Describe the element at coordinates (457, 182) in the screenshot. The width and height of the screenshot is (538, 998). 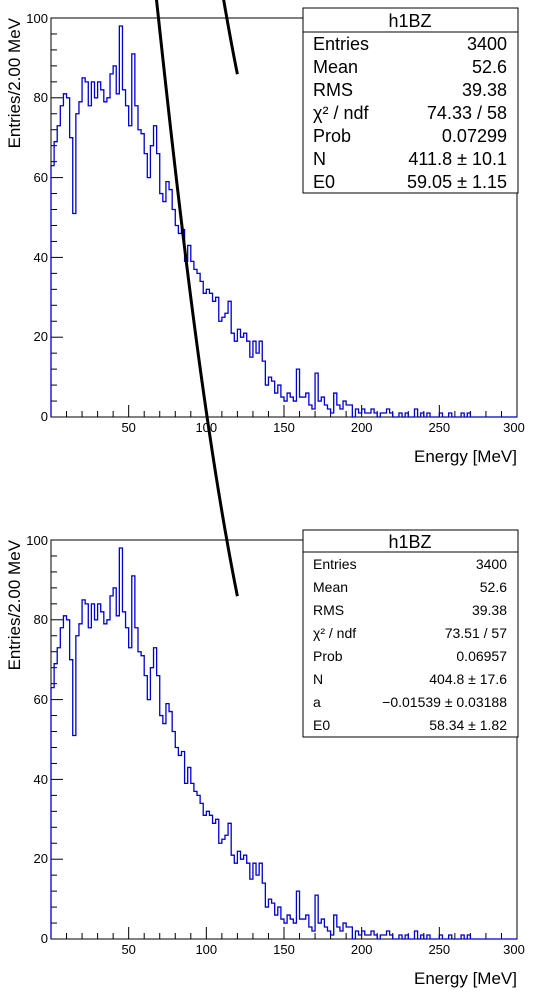
I see `stat-value: 59.05 ± 1.15` at that location.